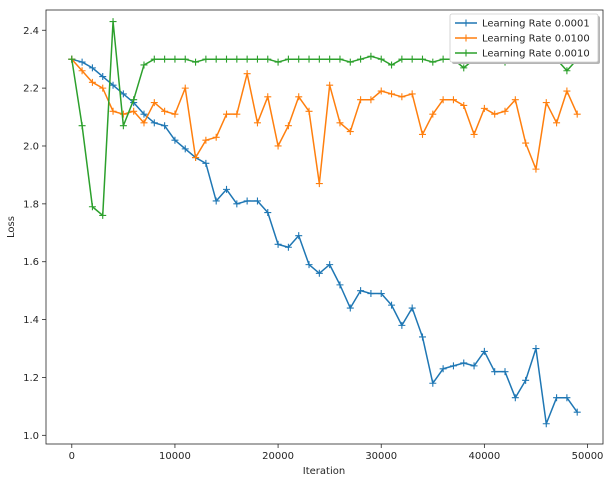 The width and height of the screenshot is (612, 483). I want to click on legend-entry-label: Learning Rate 0.0100, so click(536, 39).